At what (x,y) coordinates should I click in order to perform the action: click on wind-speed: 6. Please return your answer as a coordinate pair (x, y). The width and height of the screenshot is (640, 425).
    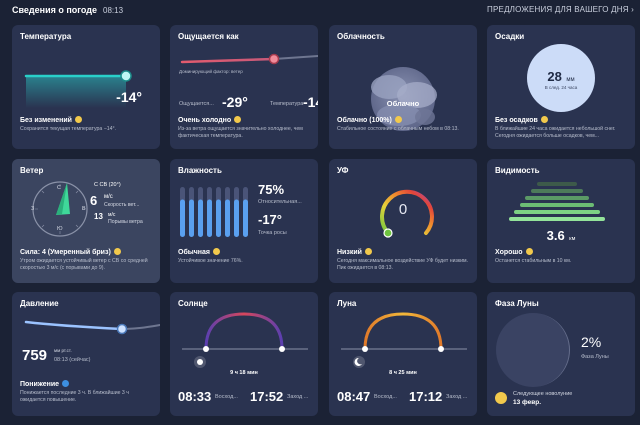
    Looking at the image, I should click on (94, 200).